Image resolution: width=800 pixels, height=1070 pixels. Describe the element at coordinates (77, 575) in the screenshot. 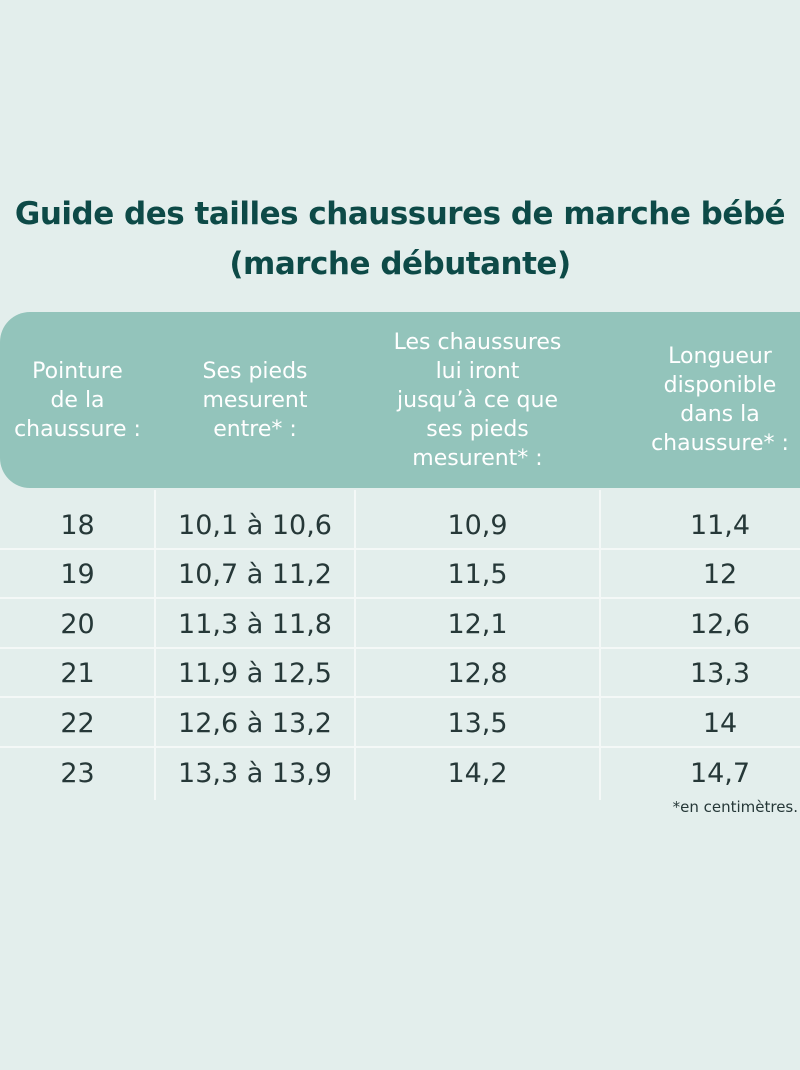

I see `table-cell: 19` at that location.